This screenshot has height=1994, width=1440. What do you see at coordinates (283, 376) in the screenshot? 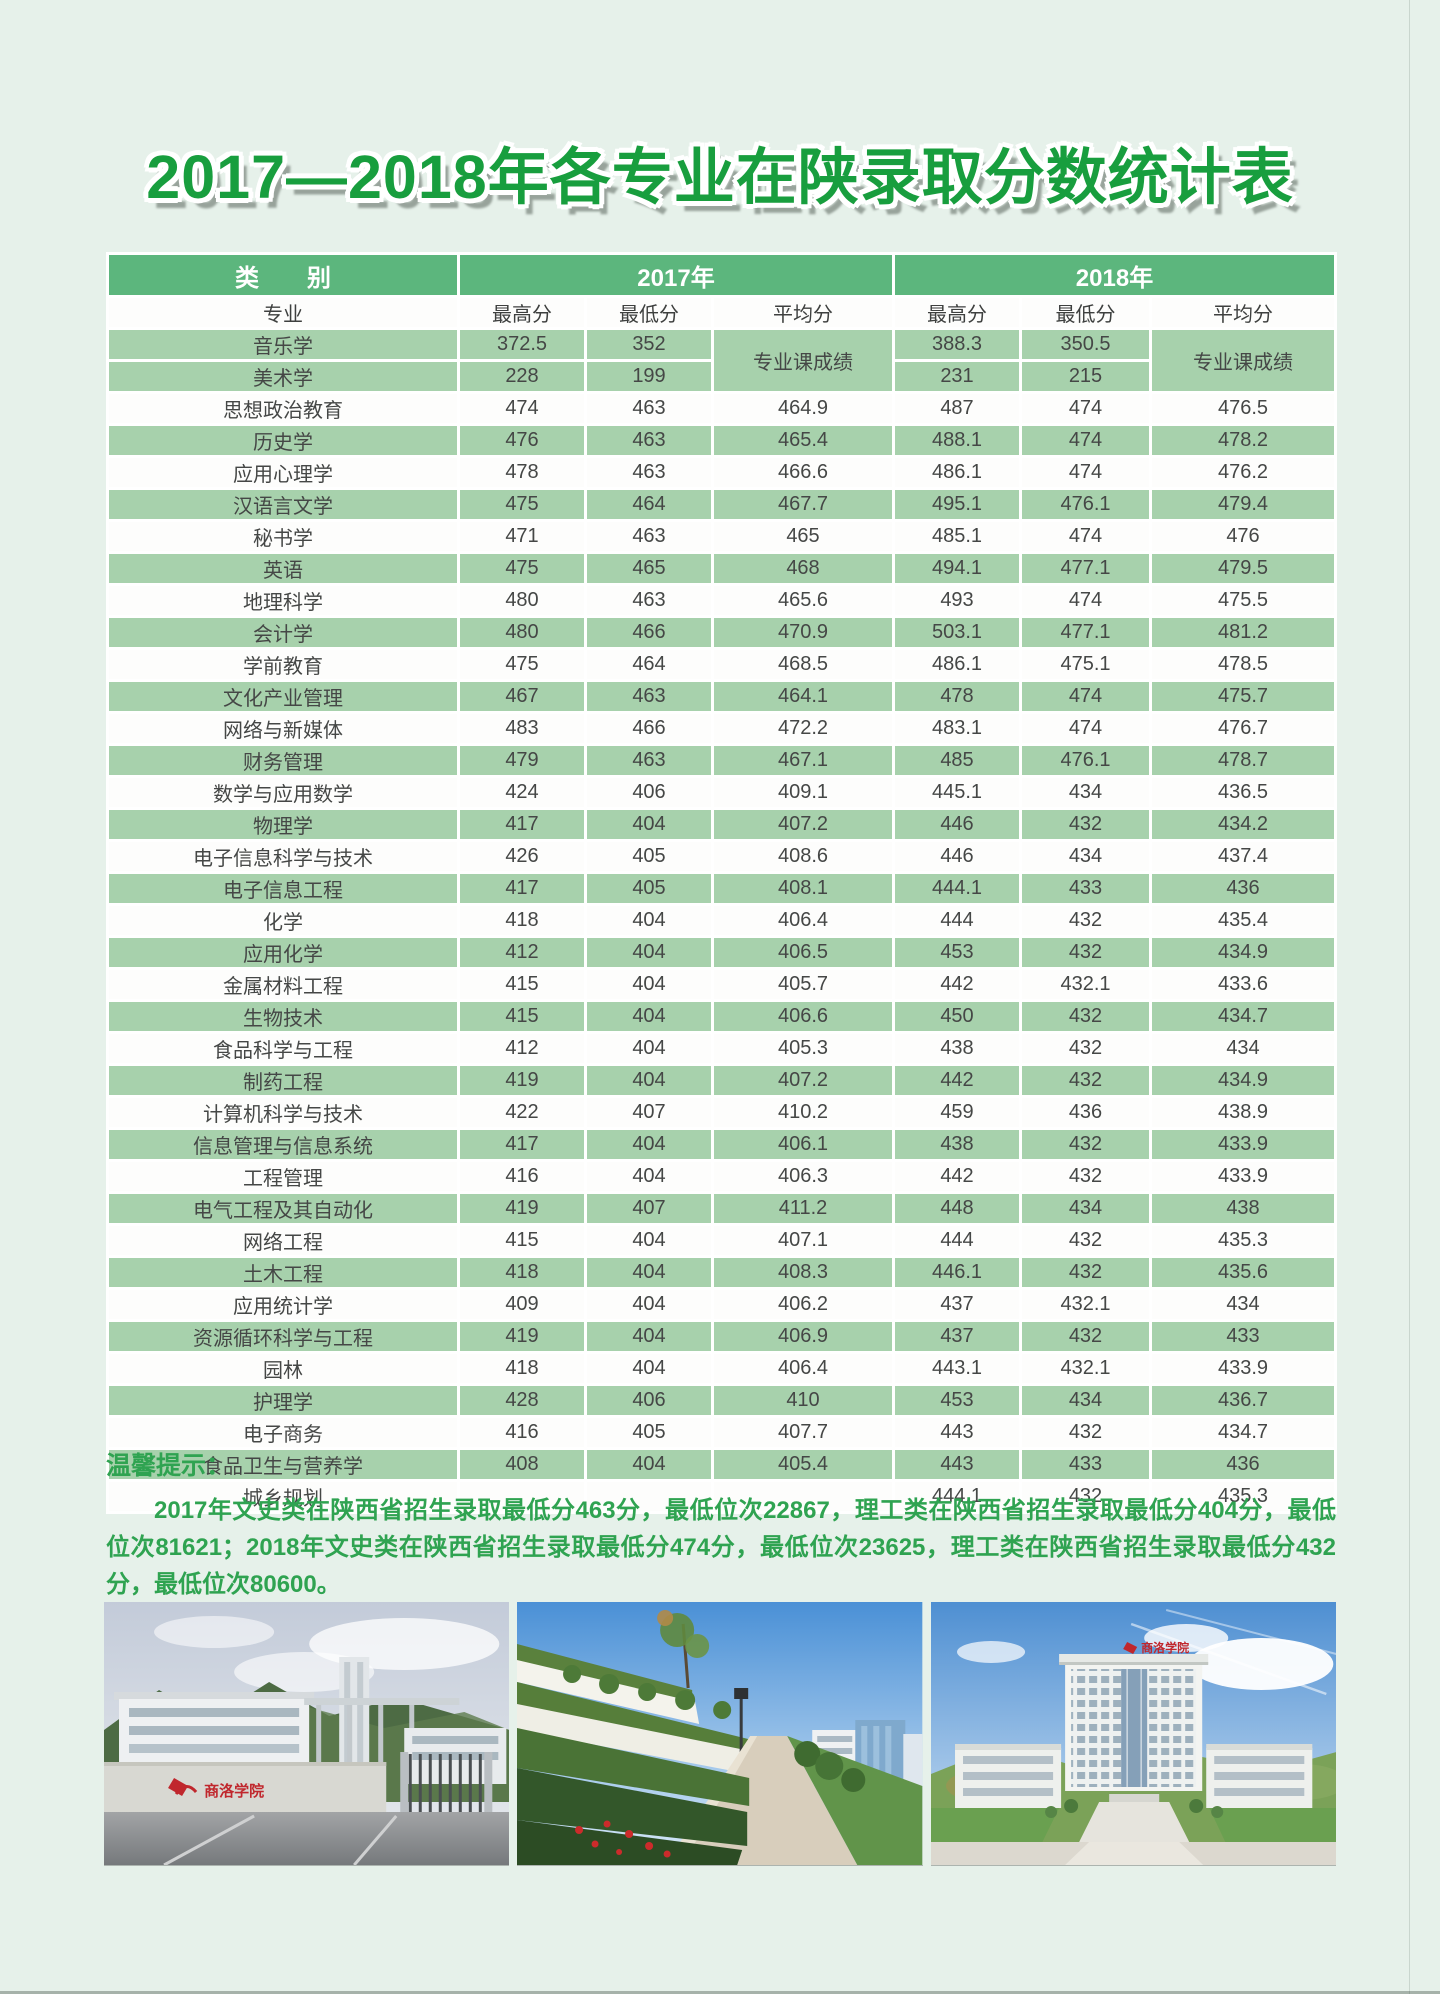
I see `major-cell: 美术学` at bounding box center [283, 376].